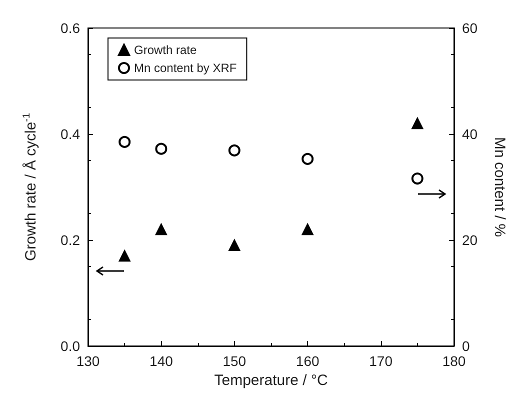  Describe the element at coordinates (470, 240) in the screenshot. I see `y2-tick-label: 20` at that location.